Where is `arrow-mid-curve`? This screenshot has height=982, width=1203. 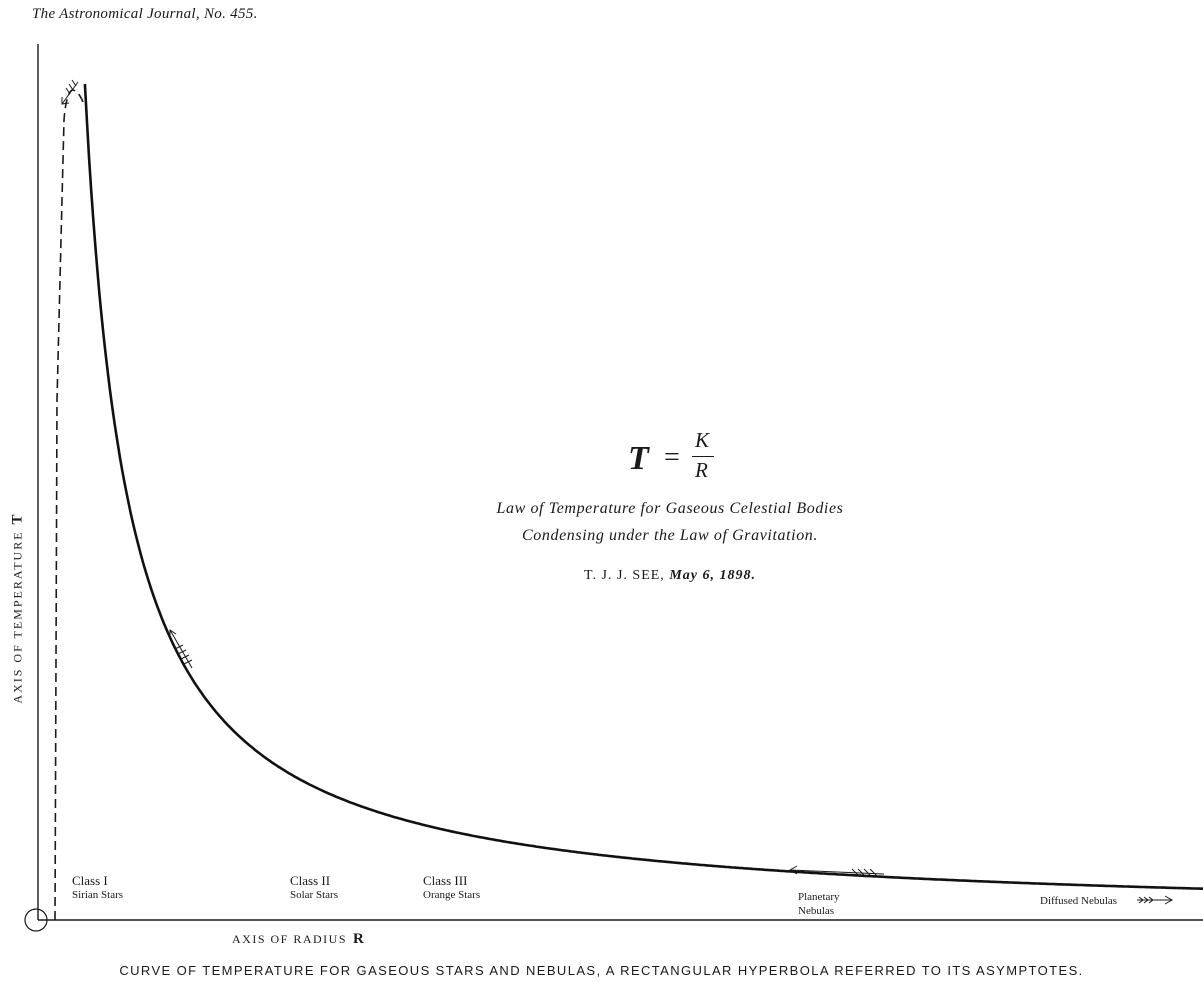
arrow-mid-curve is located at coordinates (181, 649).